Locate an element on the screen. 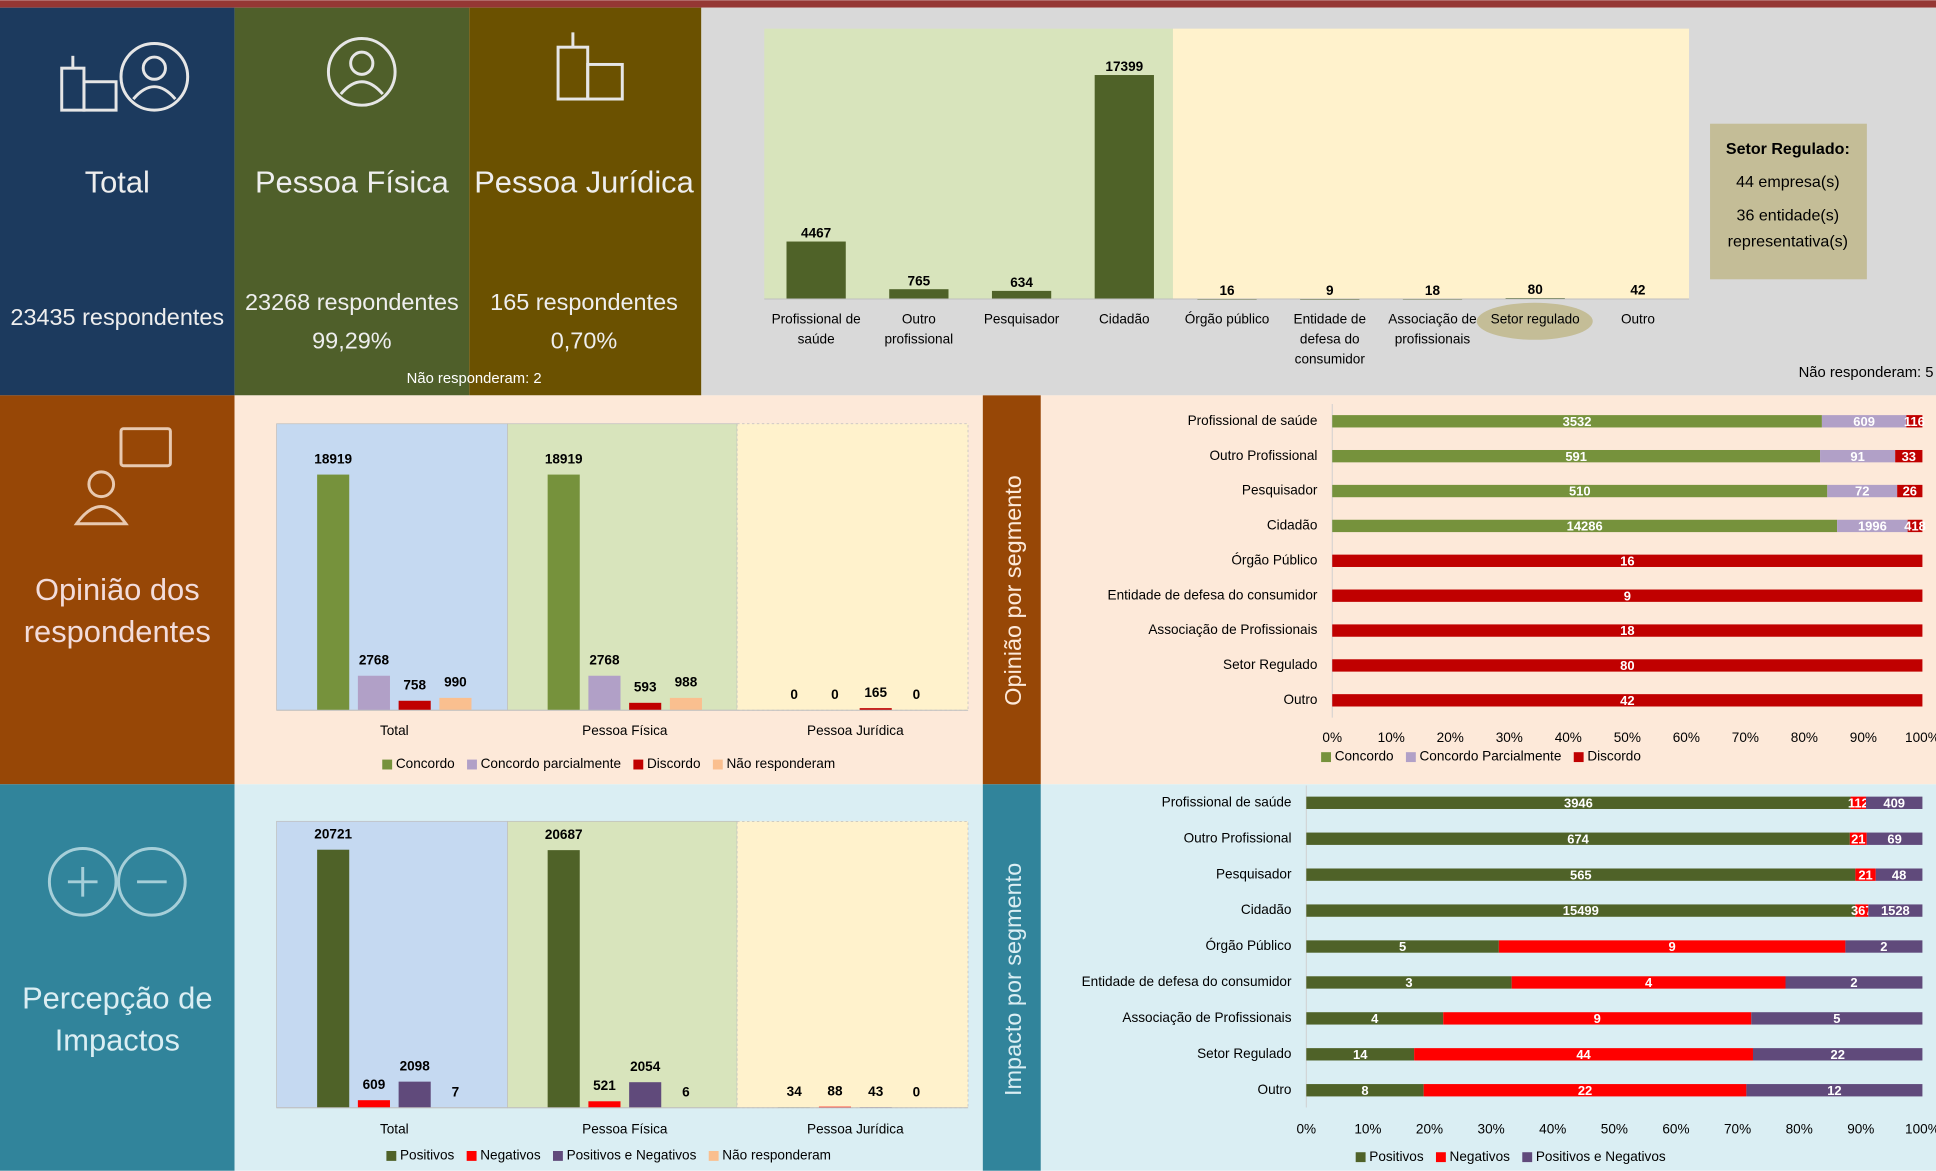 The height and width of the screenshot is (1171, 1936). x-tick-label-text: Entidade de defesa do consumidor is located at coordinates (1330, 339).